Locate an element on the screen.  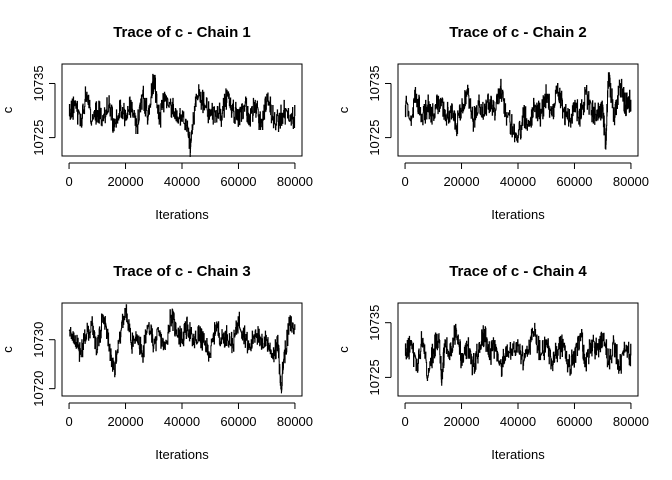
chart-title: Trace of c - Chain 3 is located at coordinates (182, 271).